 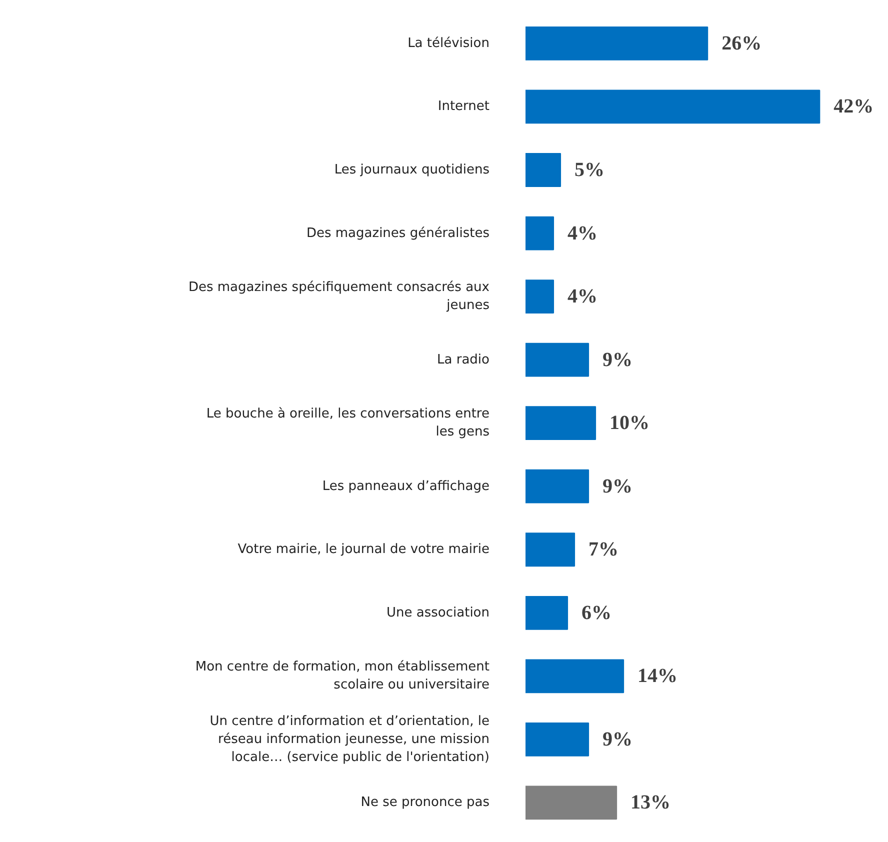 What do you see at coordinates (650, 803) in the screenshot?
I see `data-label: 13%` at bounding box center [650, 803].